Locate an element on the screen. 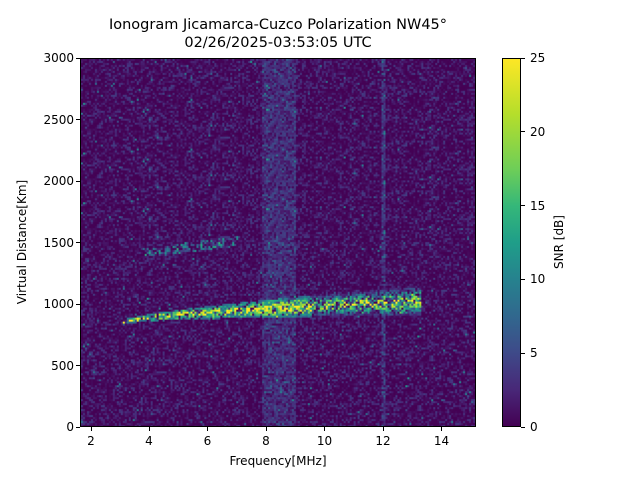 The height and width of the screenshot is (480, 640). colorbar-label: SNR [dB] is located at coordinates (559, 242).